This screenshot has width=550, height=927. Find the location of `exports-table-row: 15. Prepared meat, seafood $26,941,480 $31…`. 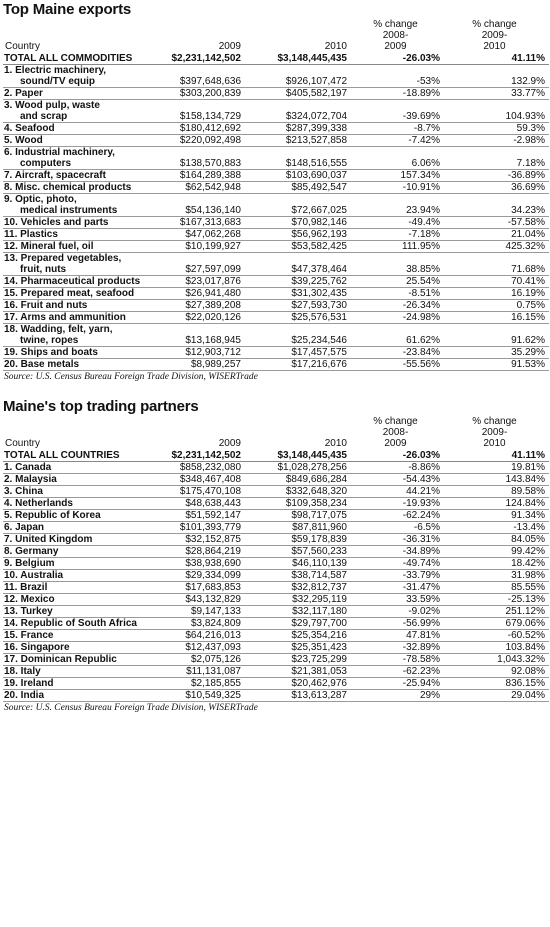

exports-table-row: 15. Prepared meat, seafood $26,941,480 $31… is located at coordinates (276, 293).